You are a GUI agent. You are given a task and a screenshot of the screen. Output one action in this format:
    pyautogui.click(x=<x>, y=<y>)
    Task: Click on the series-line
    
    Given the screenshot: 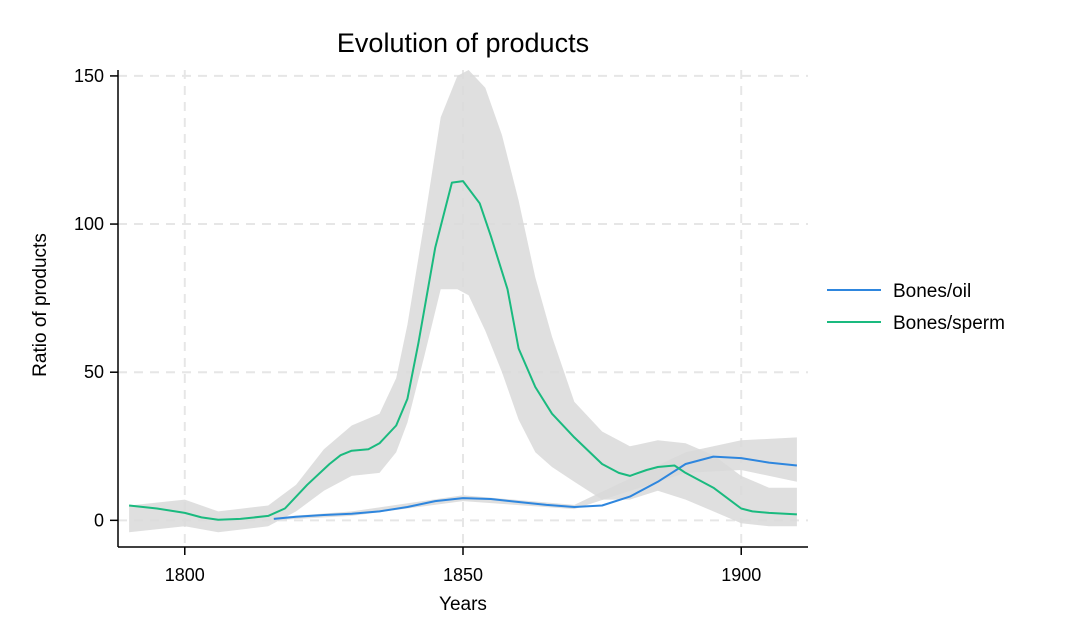 What is the action you would take?
    pyautogui.click(x=535, y=487)
    